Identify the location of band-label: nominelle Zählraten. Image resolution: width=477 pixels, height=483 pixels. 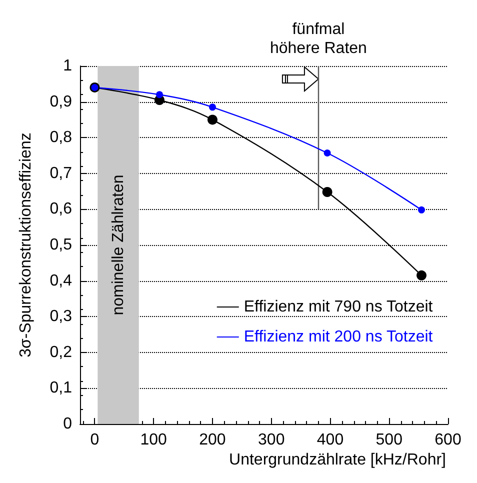
(118, 245).